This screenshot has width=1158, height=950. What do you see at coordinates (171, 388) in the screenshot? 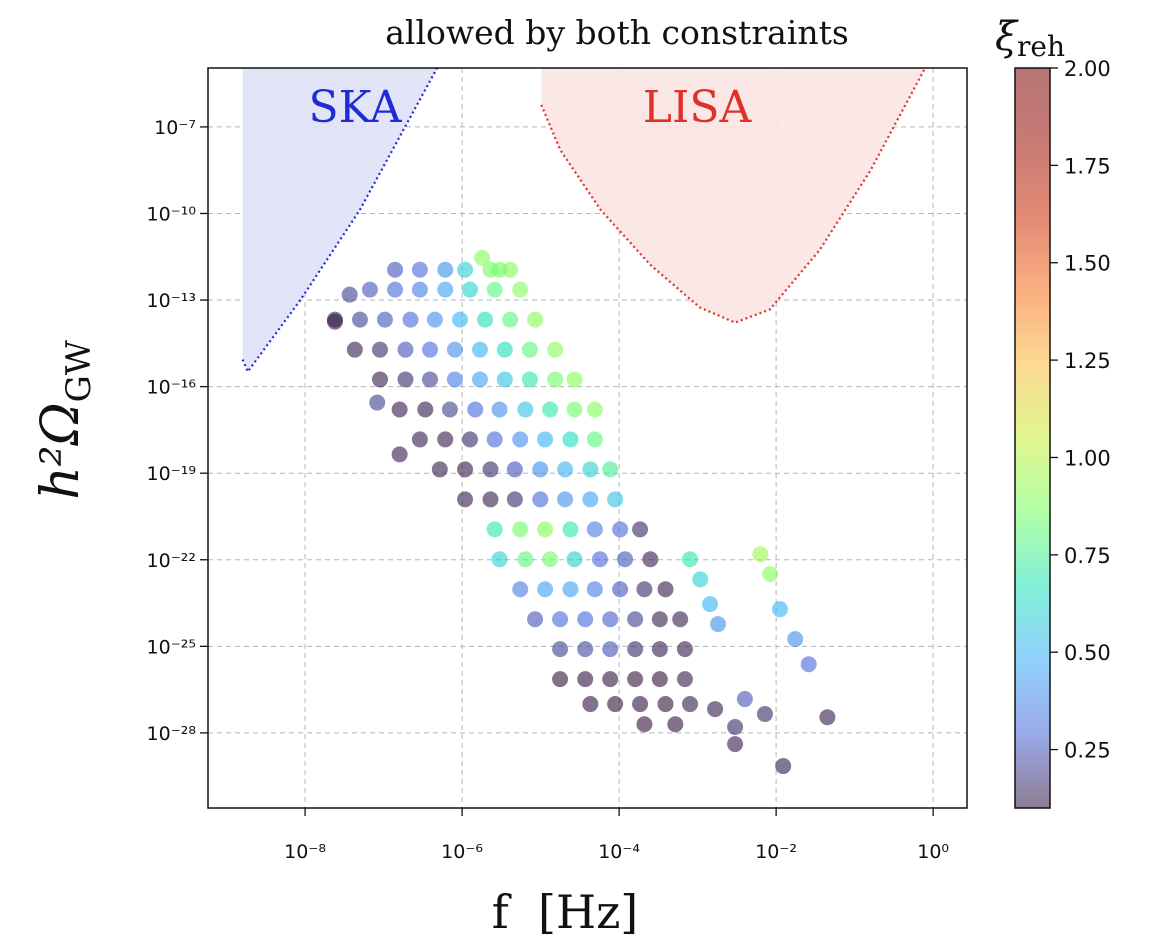
I see `y-tick-label: 10⁻¹⁶` at bounding box center [171, 388].